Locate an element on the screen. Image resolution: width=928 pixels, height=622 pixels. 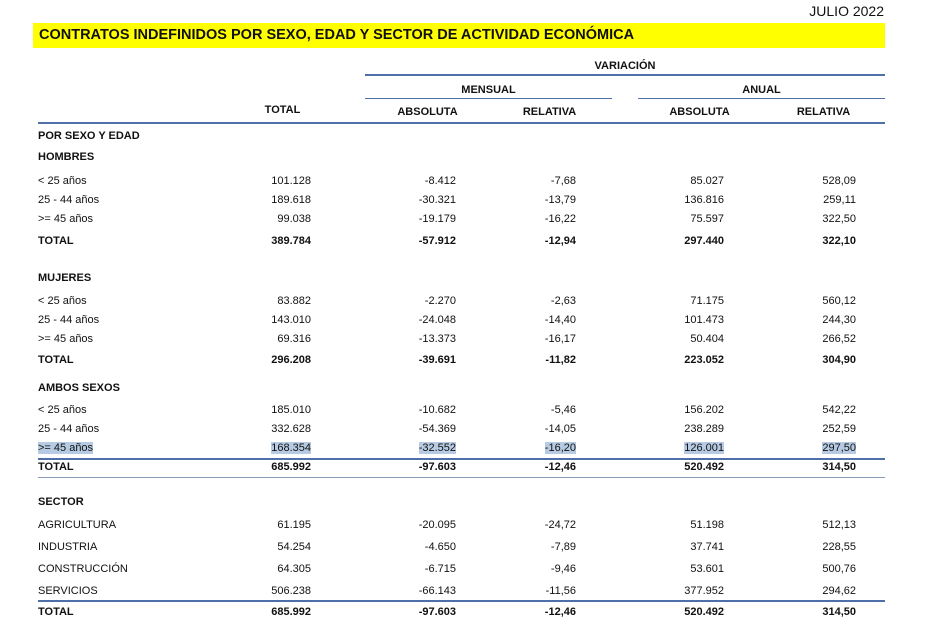
cell-total: 101.128 is located at coordinates (291, 181).